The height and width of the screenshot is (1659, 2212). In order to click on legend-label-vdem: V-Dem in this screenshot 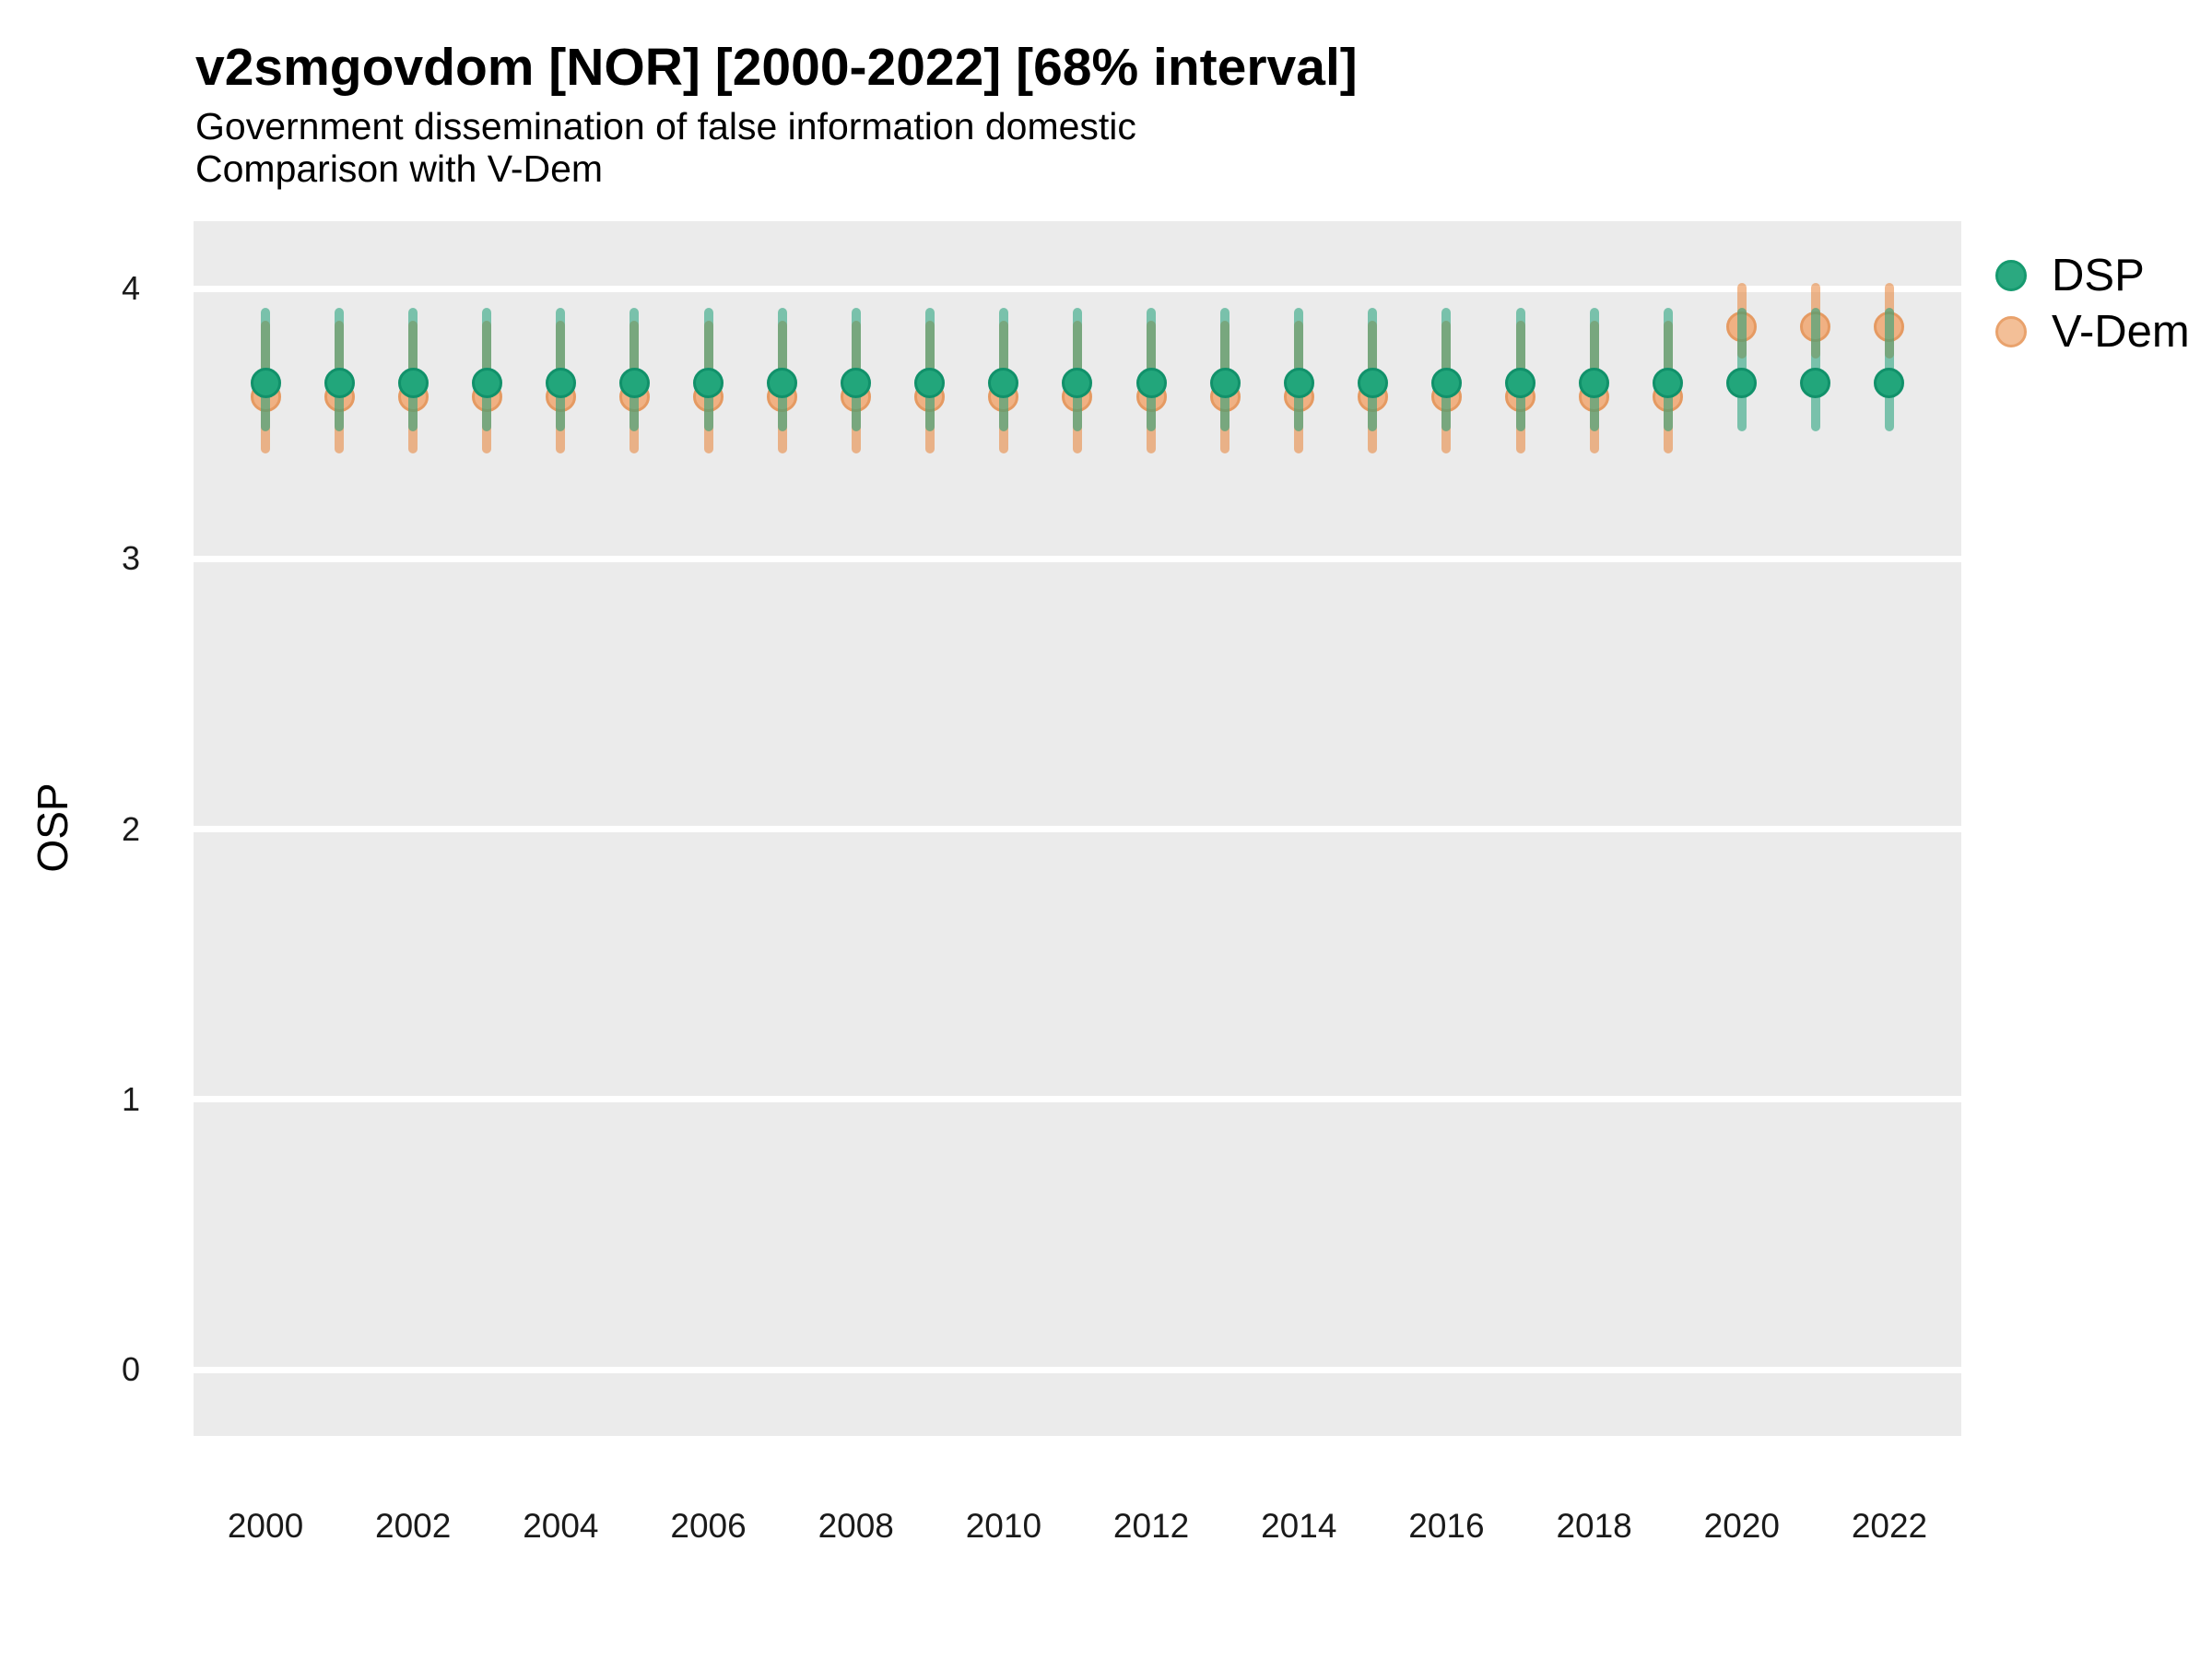, I will do `click(2121, 331)`.